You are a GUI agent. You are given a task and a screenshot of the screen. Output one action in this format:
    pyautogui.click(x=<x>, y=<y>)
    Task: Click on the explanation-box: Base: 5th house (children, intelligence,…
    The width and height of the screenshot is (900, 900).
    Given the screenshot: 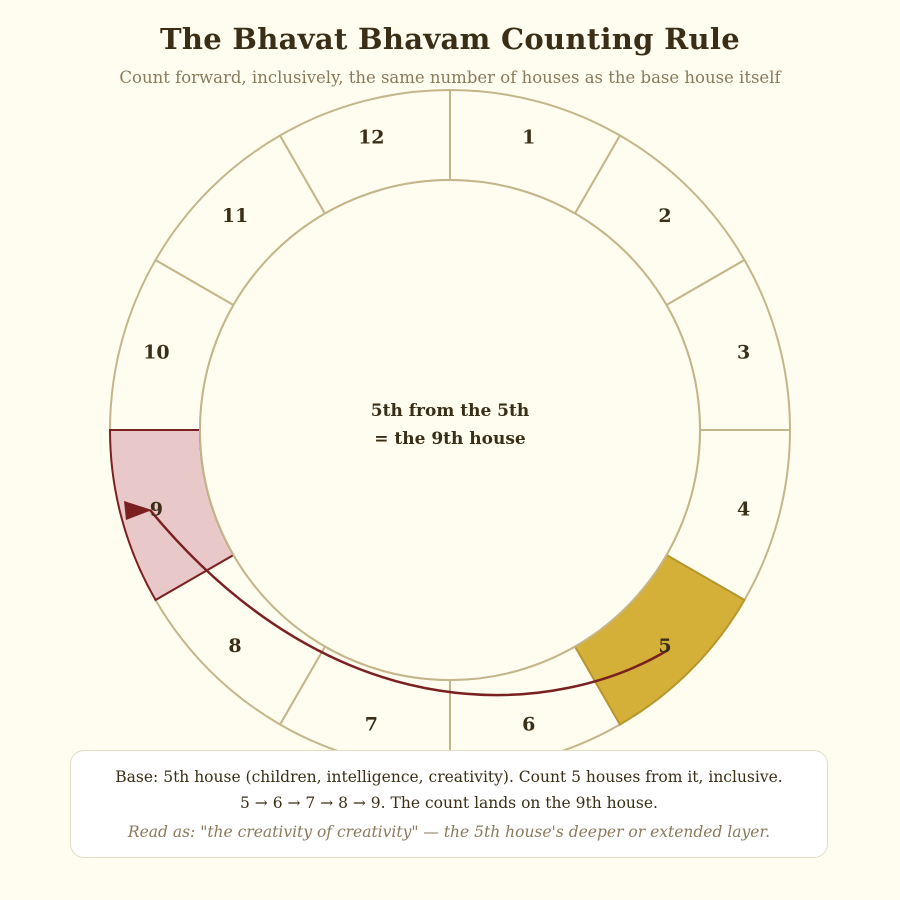 What is the action you would take?
    pyautogui.click(x=449, y=804)
    